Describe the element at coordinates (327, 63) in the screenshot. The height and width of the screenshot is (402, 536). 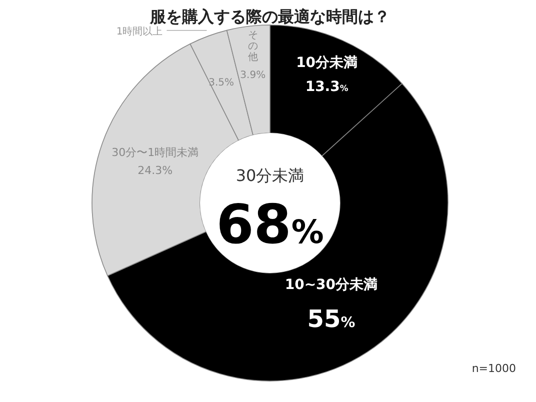
I see `slice-label: 10分未満` at that location.